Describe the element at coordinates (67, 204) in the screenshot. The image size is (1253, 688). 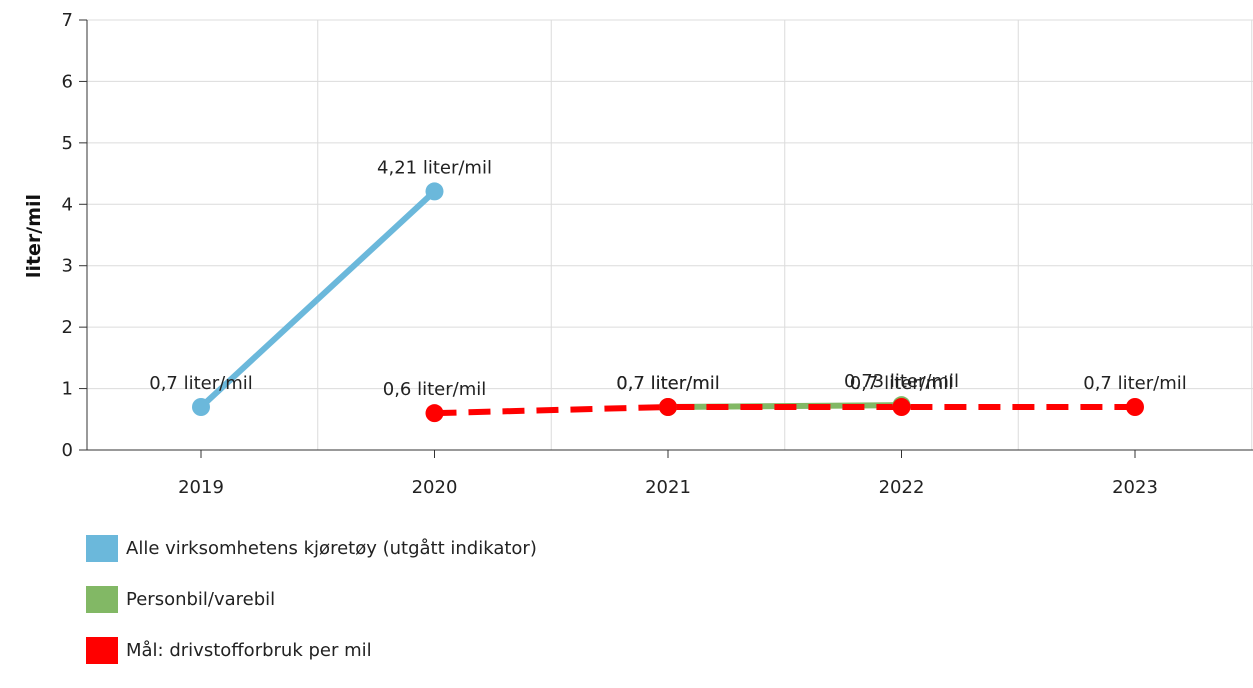
I see `y-tick-label: 4` at that location.